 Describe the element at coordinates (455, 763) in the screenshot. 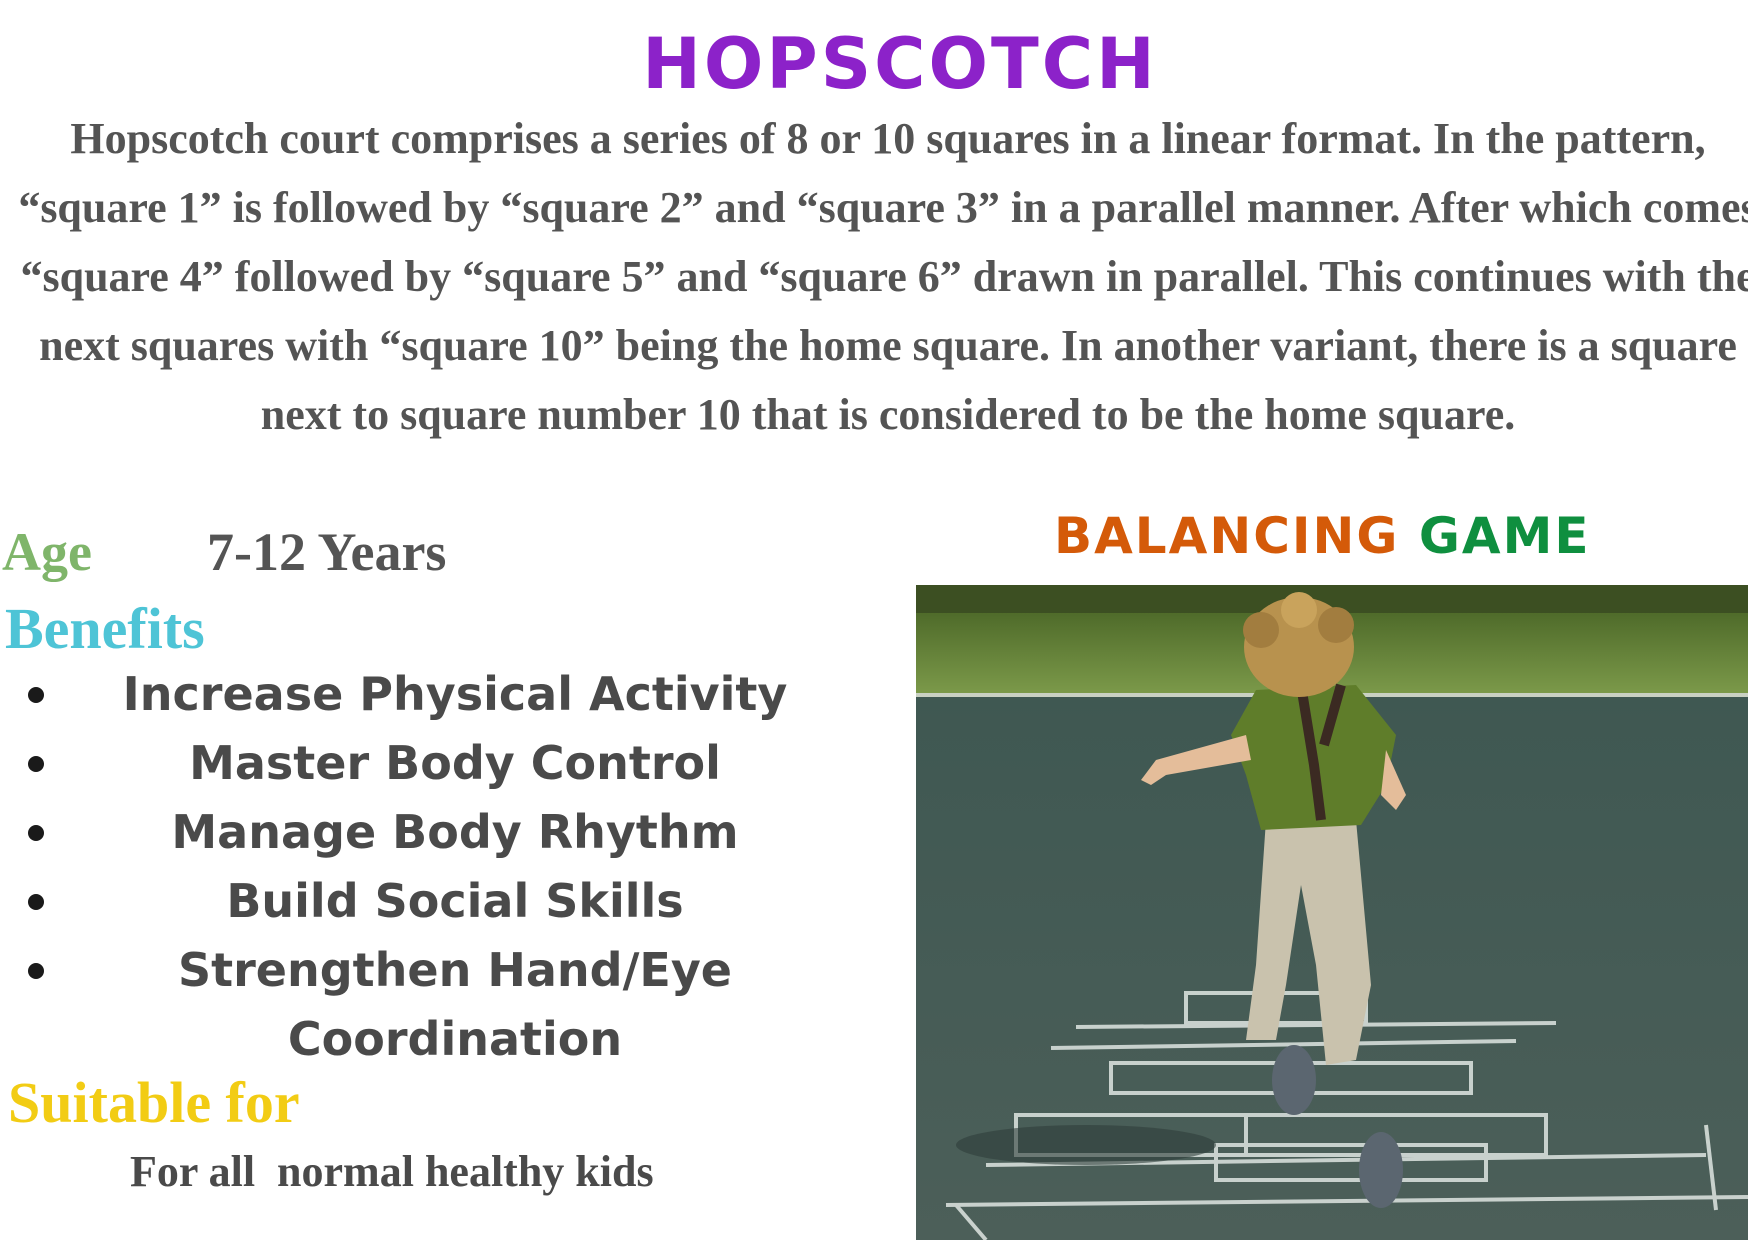

I see `benefit-text: Master Body Control` at that location.